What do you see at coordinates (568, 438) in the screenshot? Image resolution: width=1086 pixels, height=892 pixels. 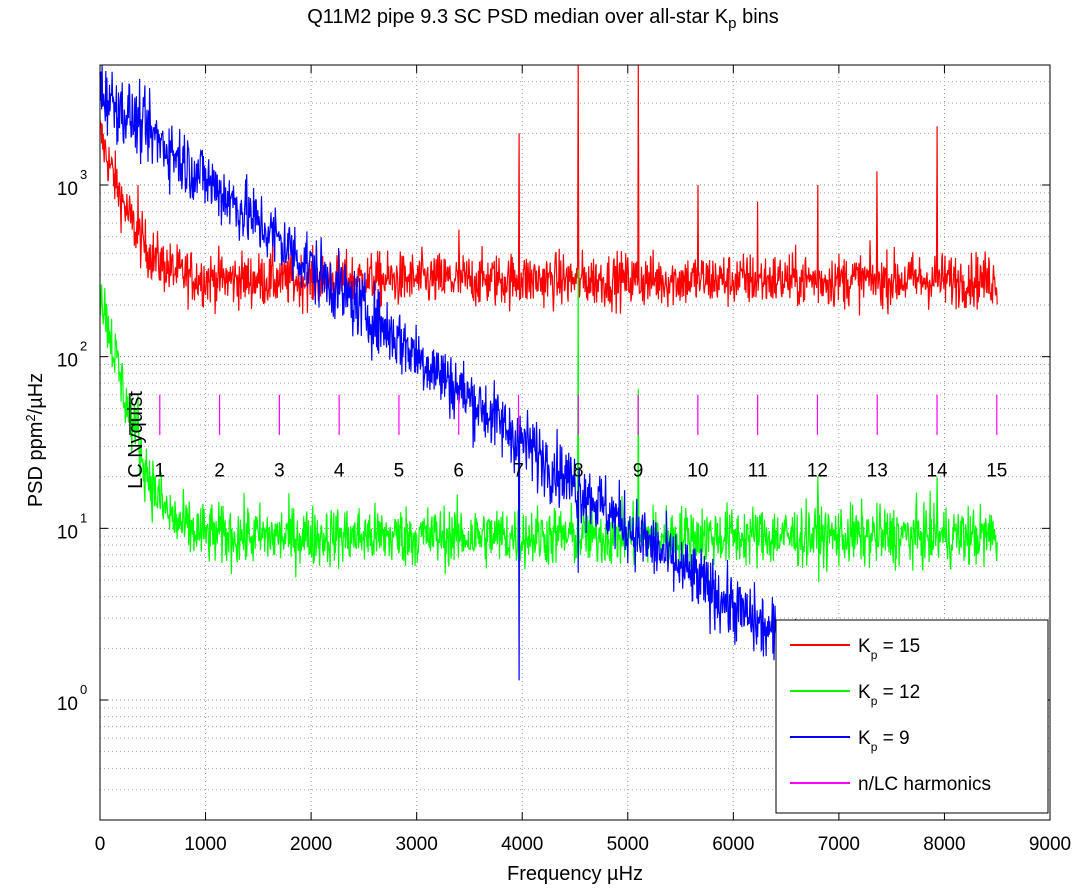 I see `harmonic-markers: 1 2 3 4 5 6 7 8 9 10 11 12 13 14 15` at bounding box center [568, 438].